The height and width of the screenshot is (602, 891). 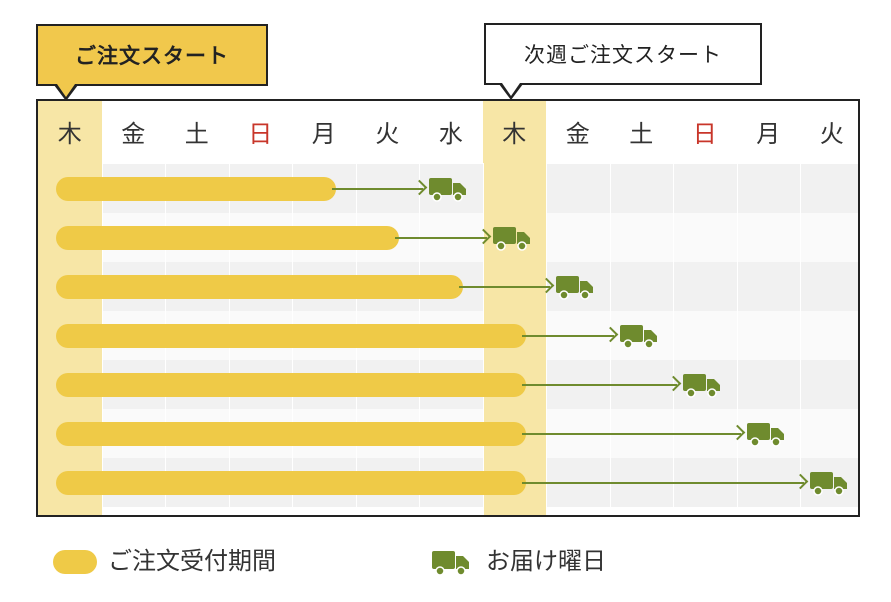 I want to click on next-week-order-start-callout: 次週ご注文スタート, so click(x=623, y=54).